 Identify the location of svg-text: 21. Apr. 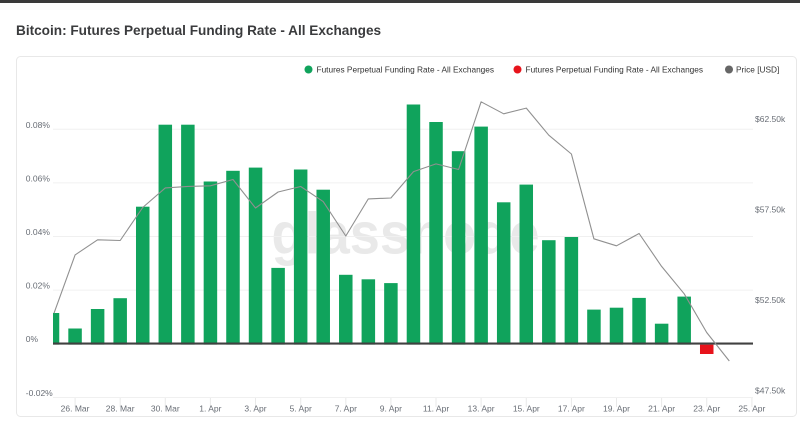
(661, 408).